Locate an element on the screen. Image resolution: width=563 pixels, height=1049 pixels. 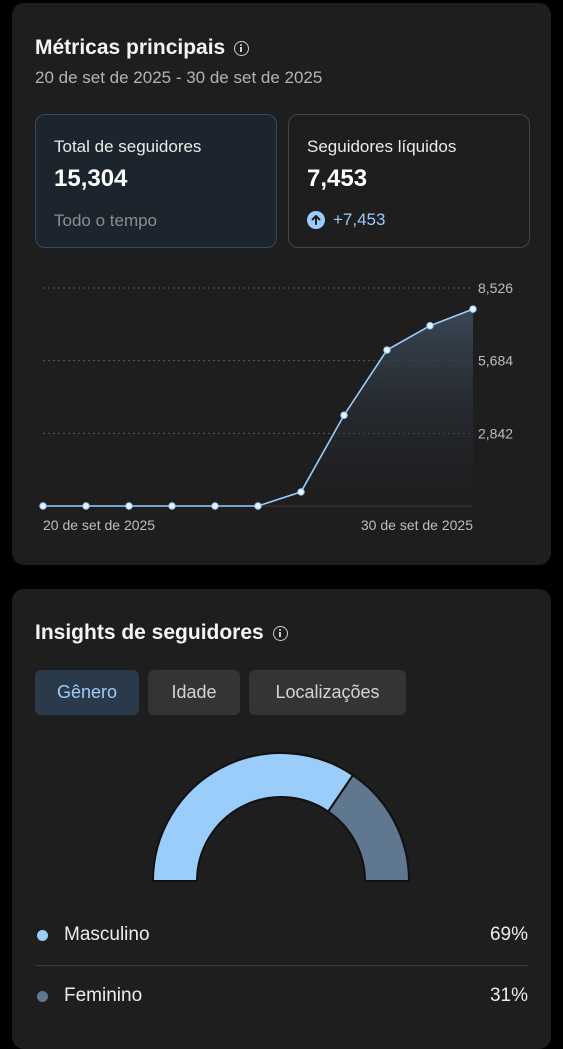
key-metrics-header: Métricas principais is located at coordinates (142, 48).